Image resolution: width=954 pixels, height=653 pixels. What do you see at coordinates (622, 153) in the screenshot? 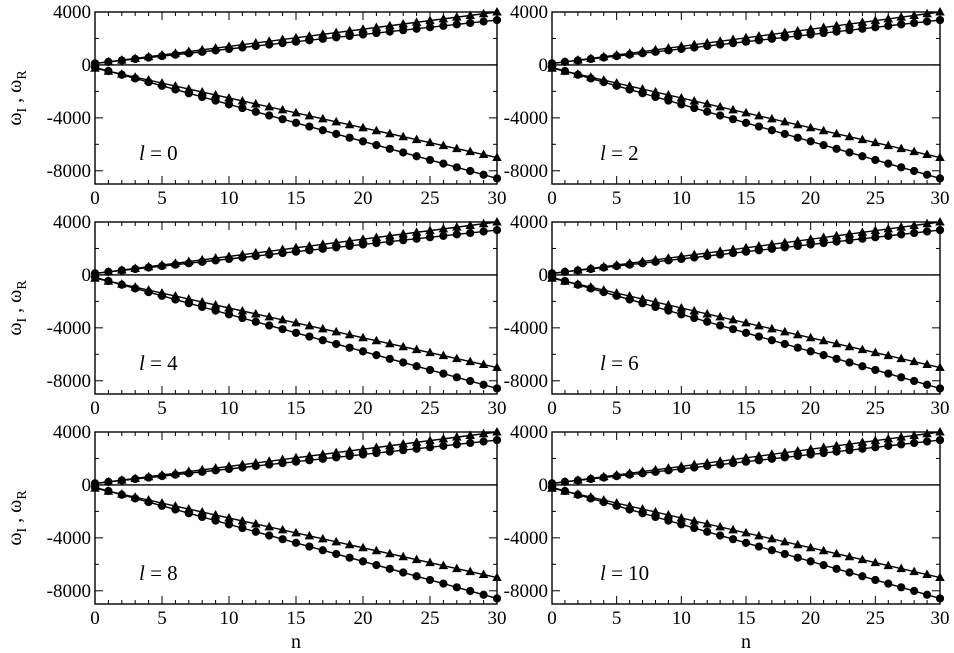
I see `panel-label-value: = 2` at bounding box center [622, 153].